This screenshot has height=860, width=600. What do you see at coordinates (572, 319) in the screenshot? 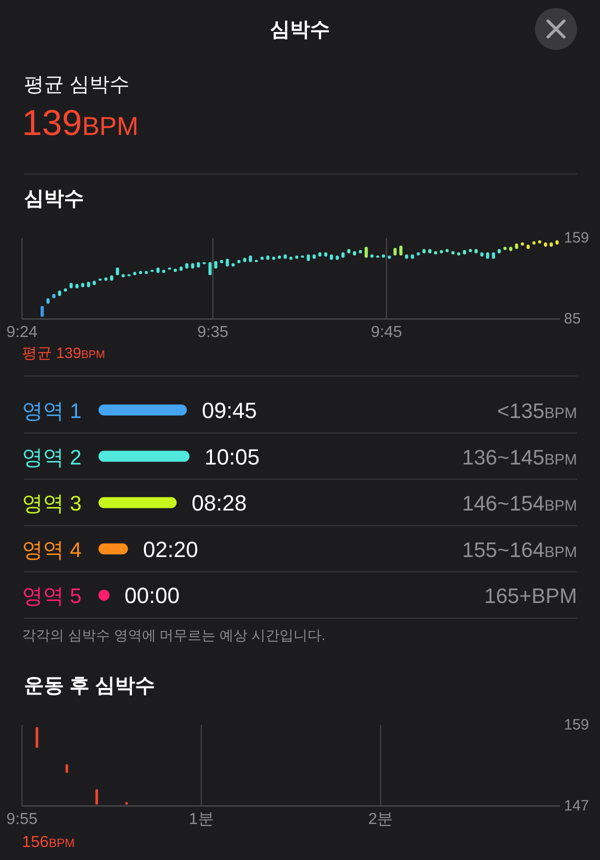
I see `y-tick-label: 85` at bounding box center [572, 319].